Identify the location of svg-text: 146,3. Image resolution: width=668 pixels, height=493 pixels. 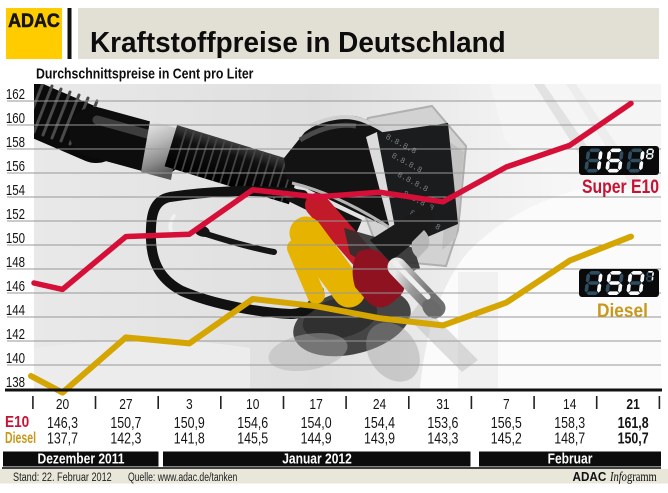
(62, 423).